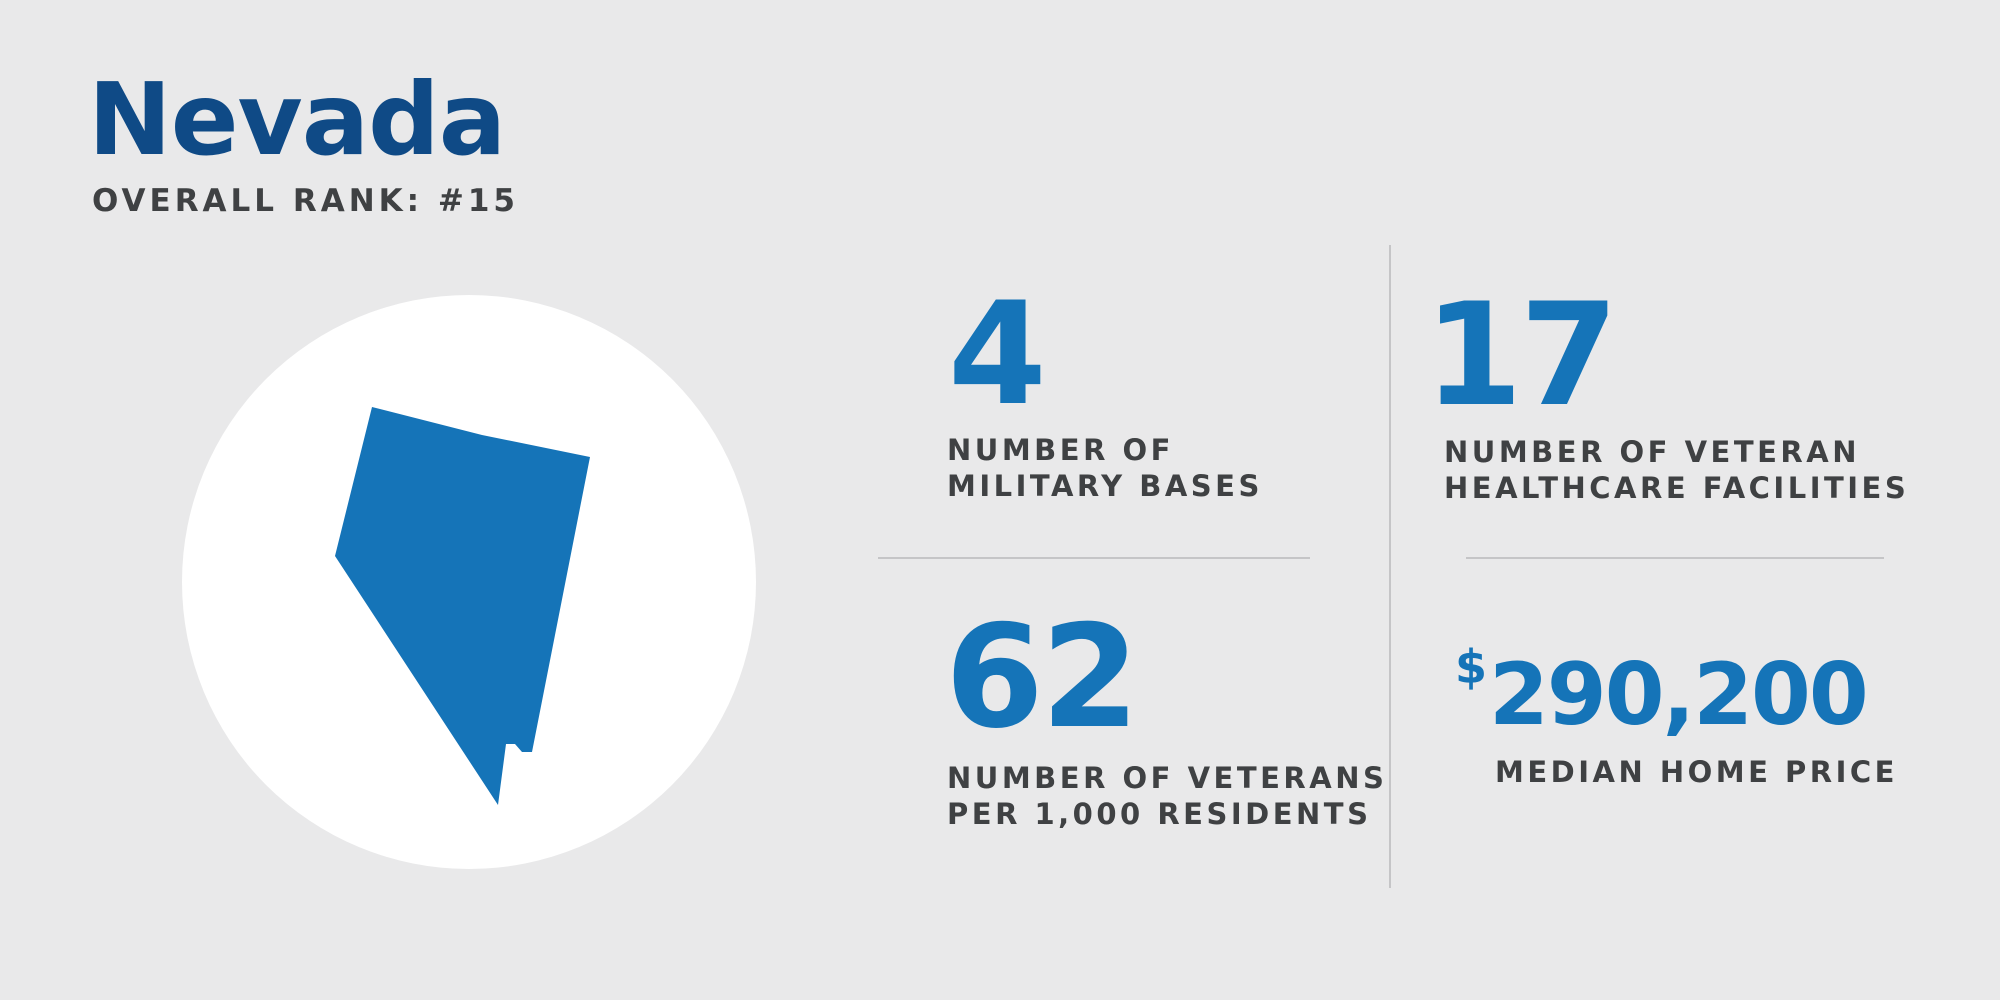 This screenshot has width=2000, height=1000. Describe the element at coordinates (1652, 452) in the screenshot. I see `healthcare-facilities-label-line1: NUMBER OF VETERAN` at that location.